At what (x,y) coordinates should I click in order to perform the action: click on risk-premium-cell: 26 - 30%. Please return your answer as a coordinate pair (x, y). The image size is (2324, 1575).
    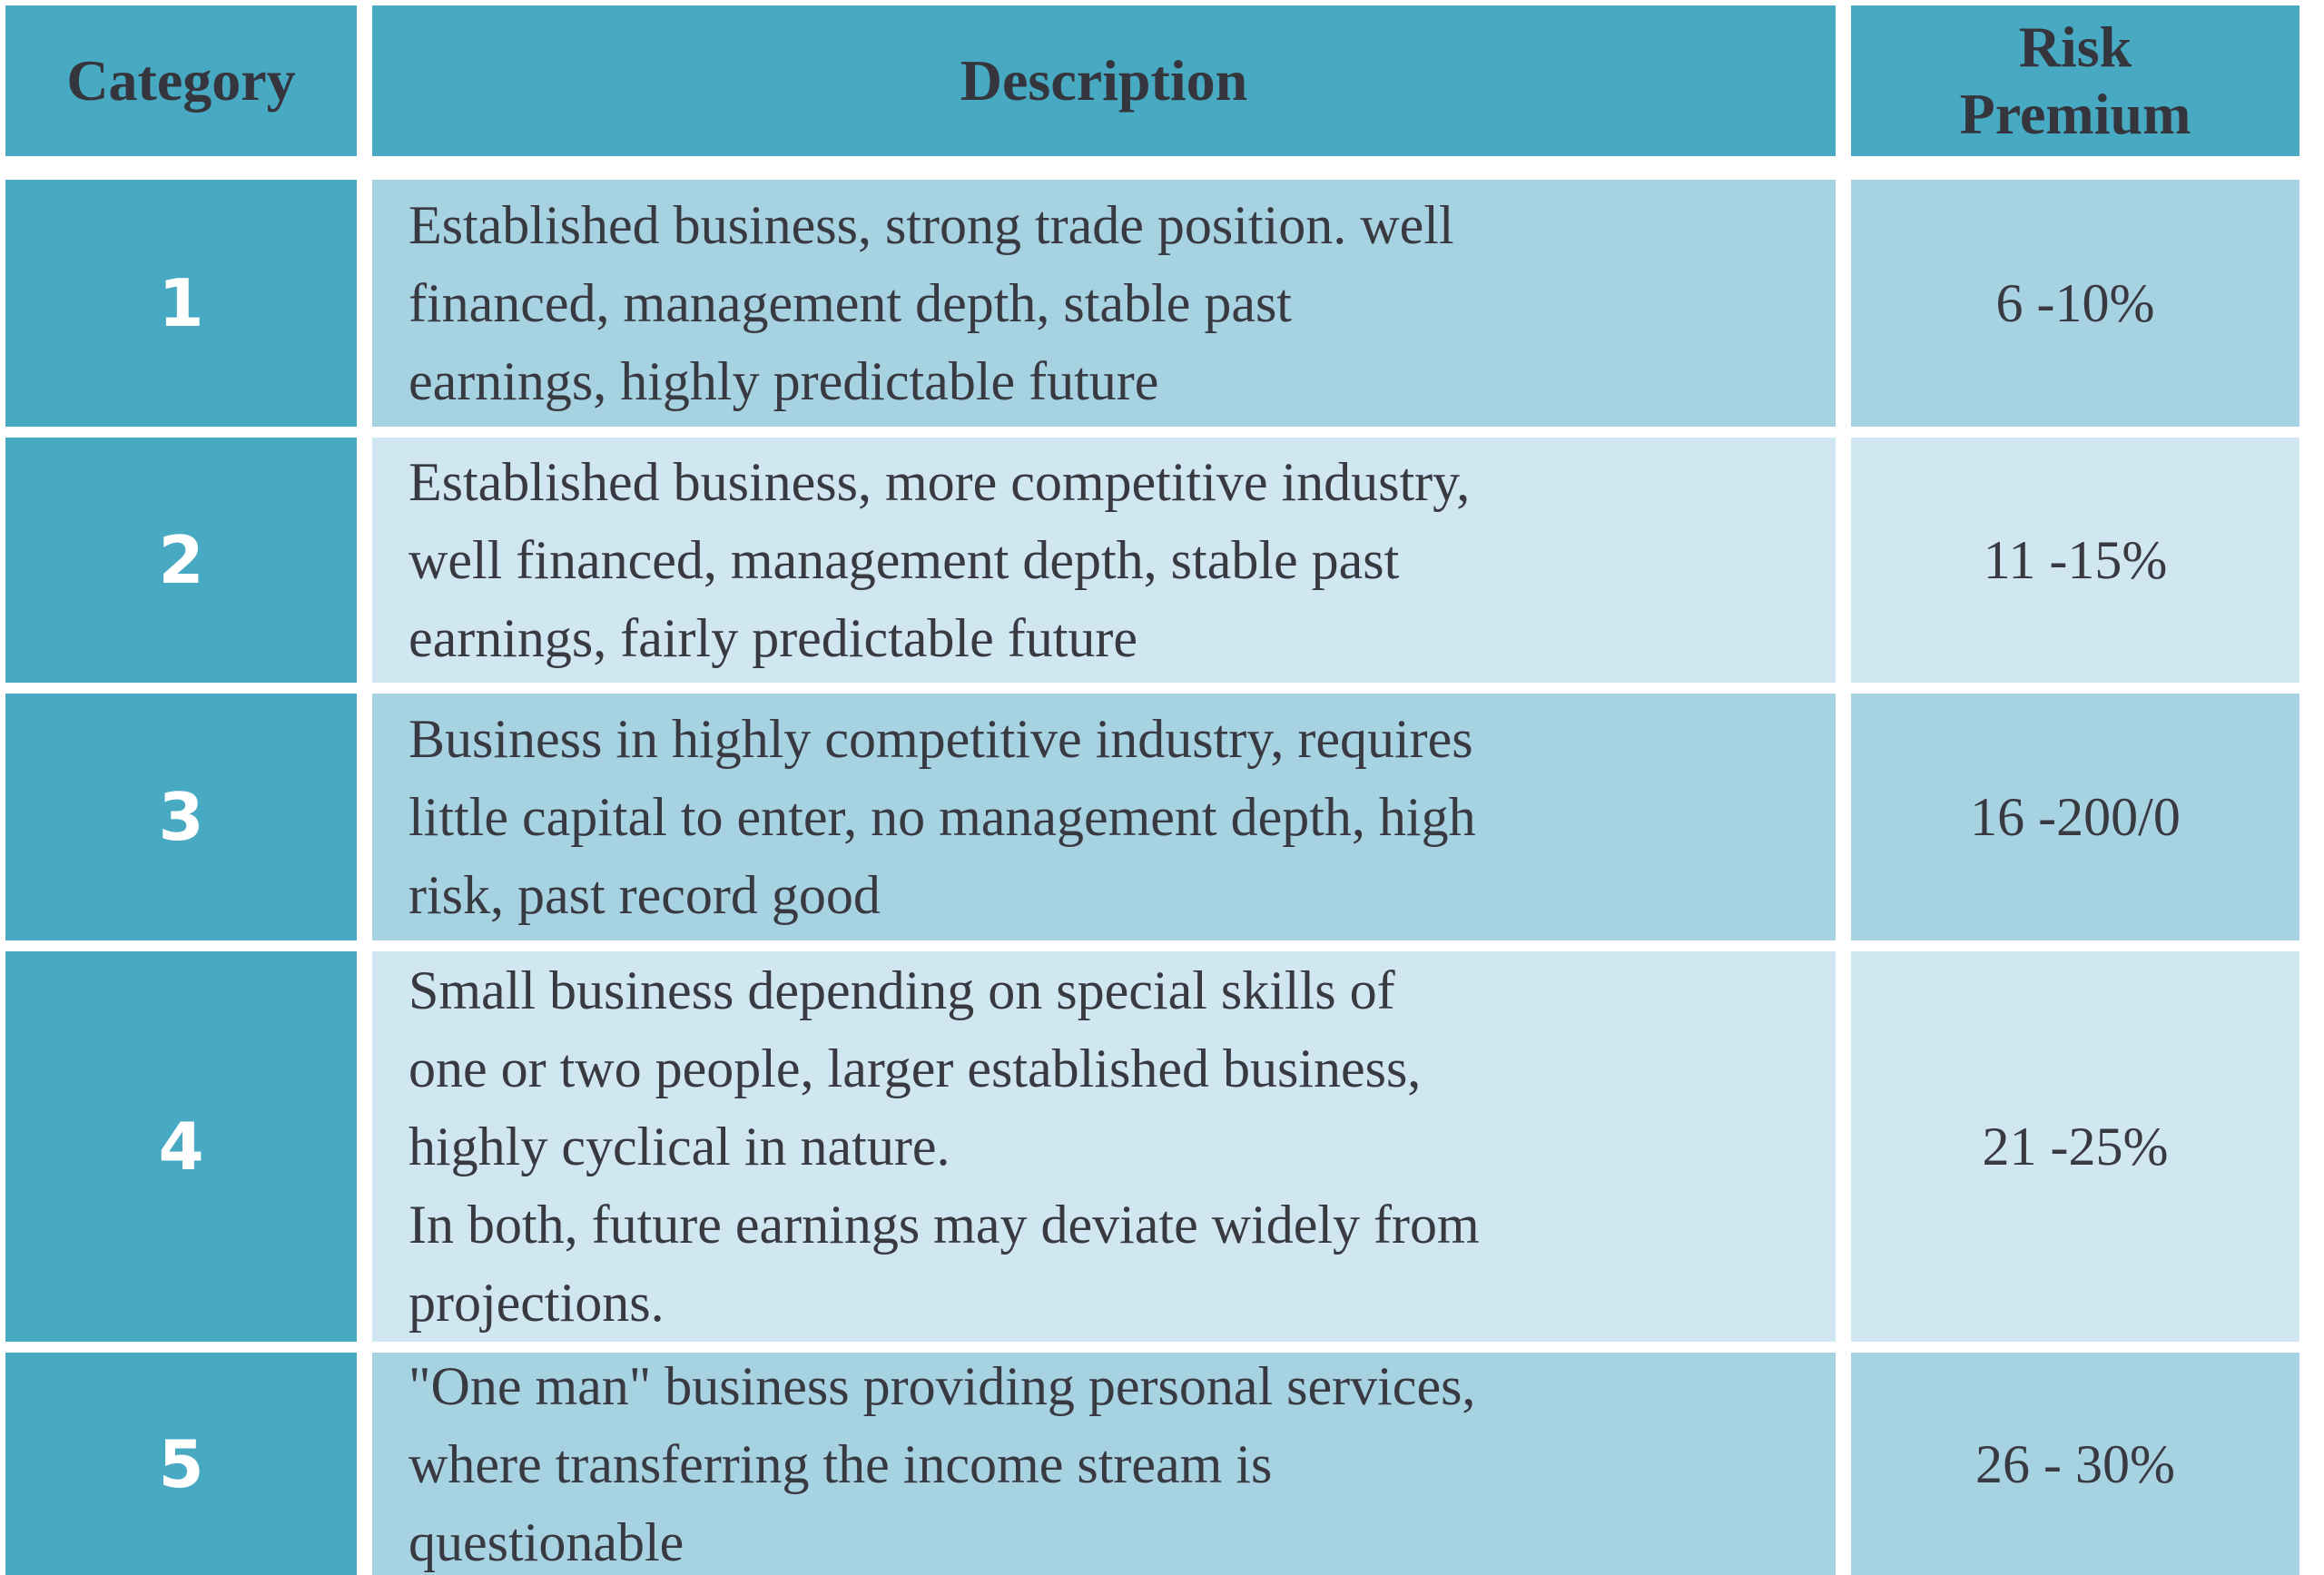
    Looking at the image, I should click on (2075, 1464).